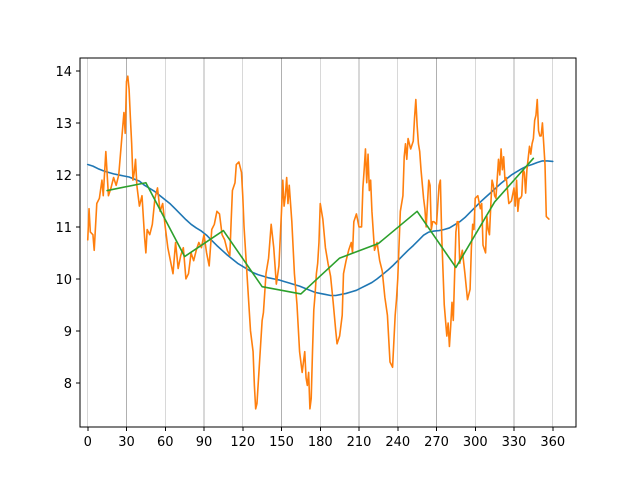  Describe the element at coordinates (436, 442) in the screenshot. I see `x-tick-label: 270` at that location.